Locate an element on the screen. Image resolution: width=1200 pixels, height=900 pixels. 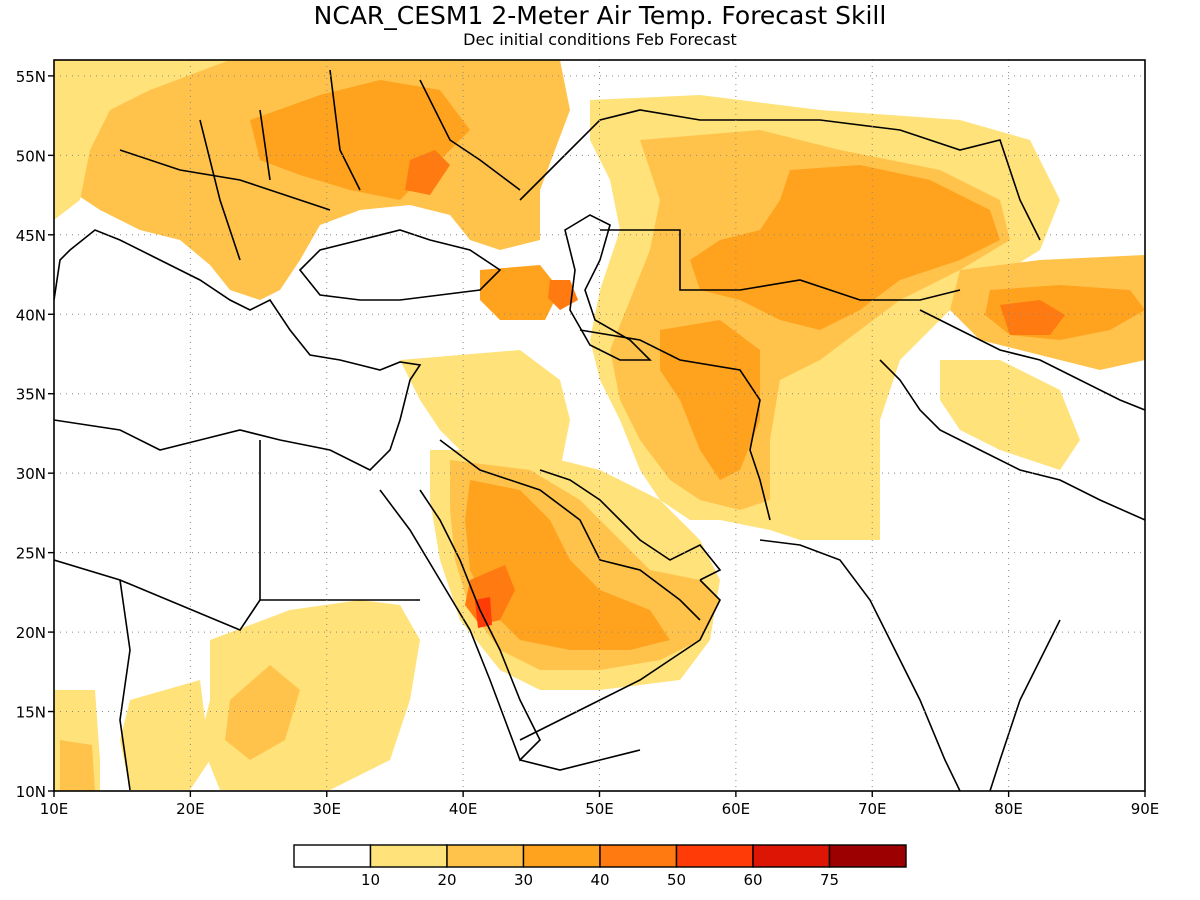
china-border is located at coordinates (1032, 360).